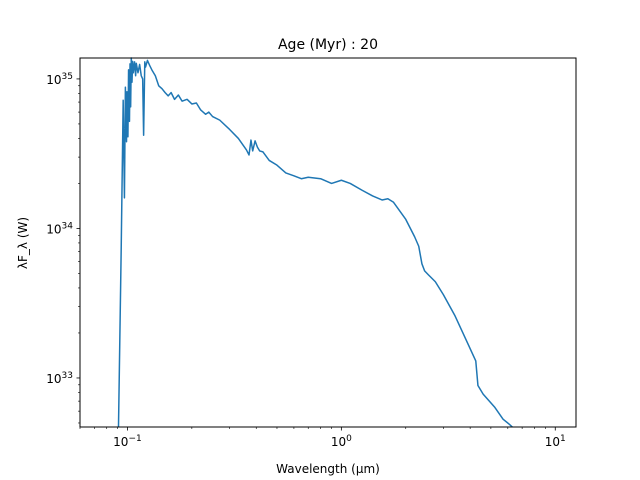  I want to click on y-tick-label: 1035, so click(59, 79).